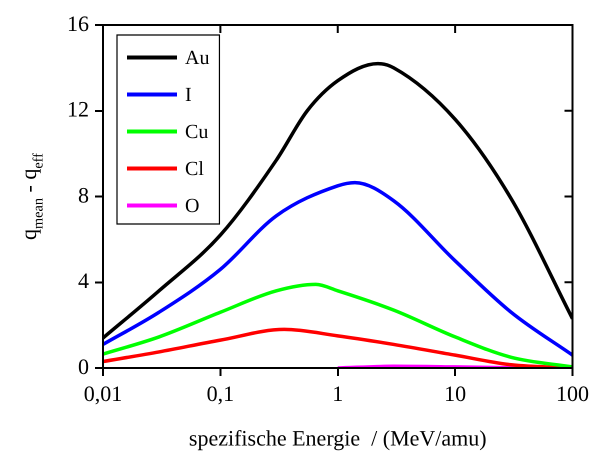 This screenshot has width=595, height=457. I want to click on legend-label: Cu, so click(196, 131).